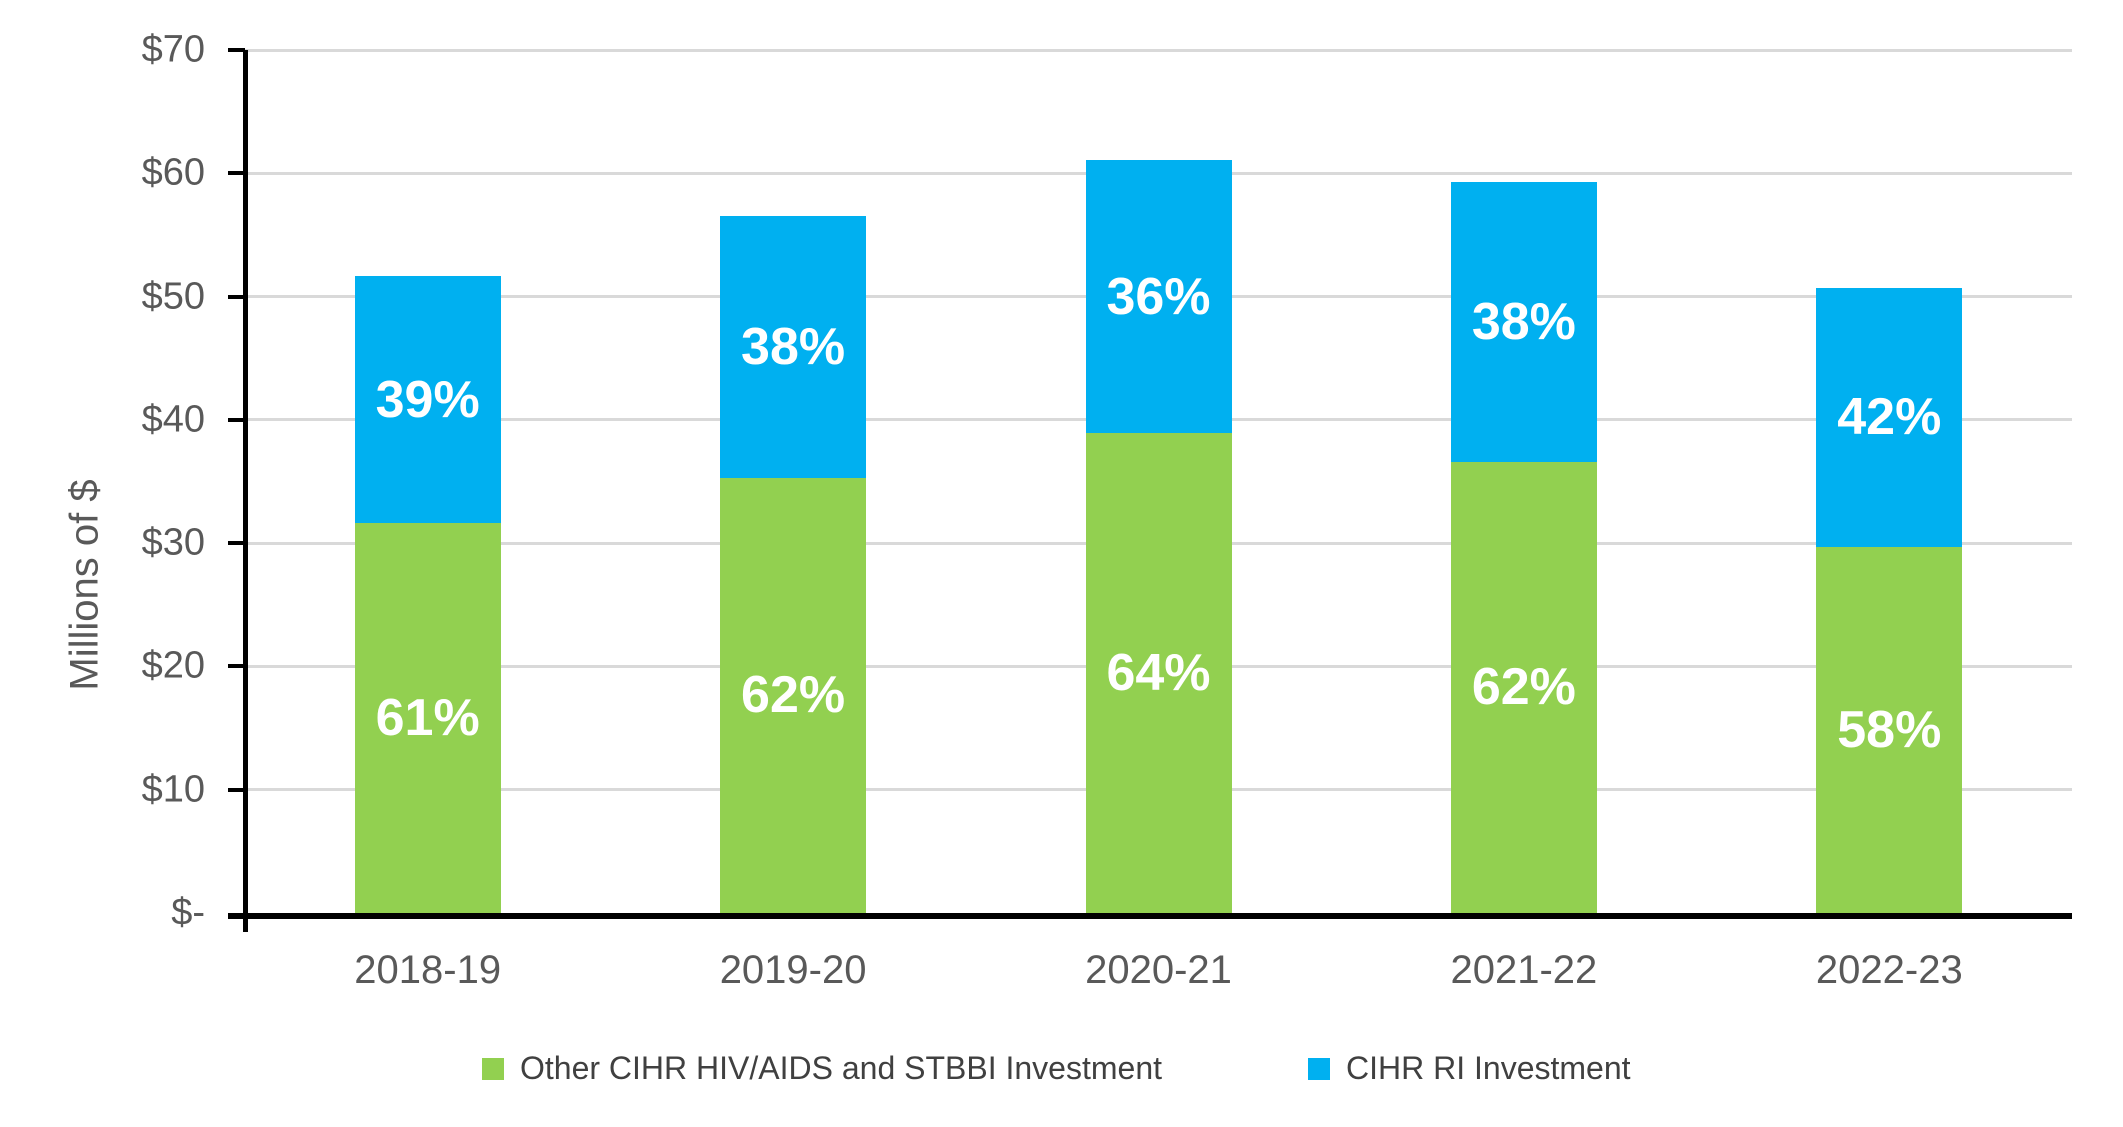  What do you see at coordinates (188, 912) in the screenshot?
I see `y-axis-label-0: $-` at bounding box center [188, 912].